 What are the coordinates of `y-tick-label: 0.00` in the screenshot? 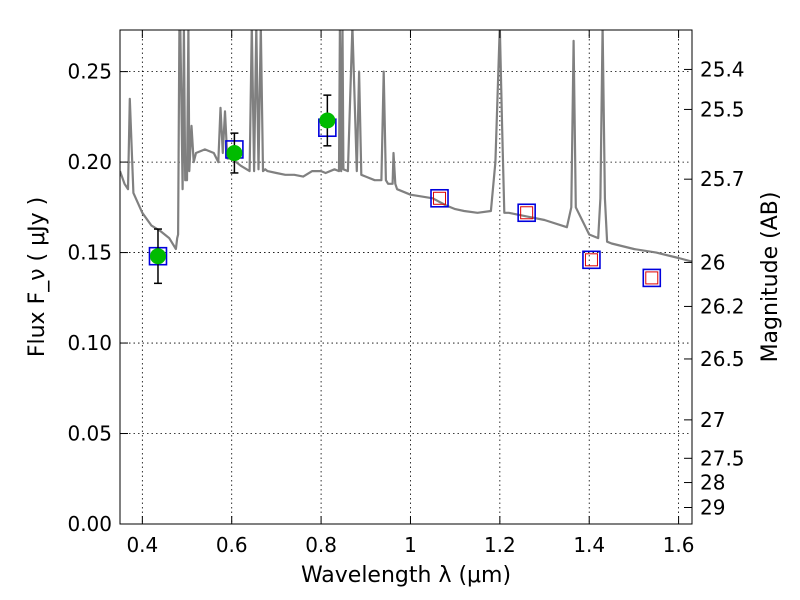 It's located at (89, 524).